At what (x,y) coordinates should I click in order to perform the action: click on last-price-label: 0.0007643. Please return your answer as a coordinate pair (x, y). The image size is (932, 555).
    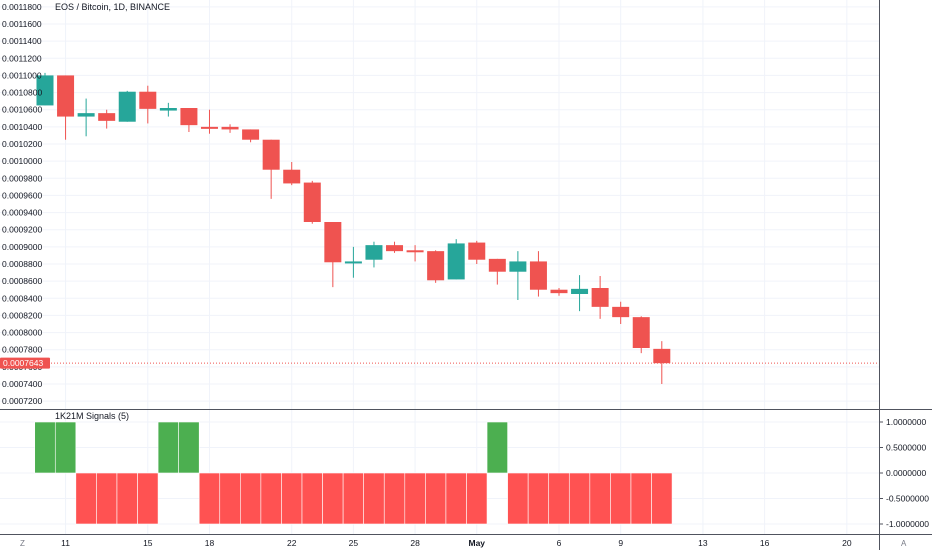
    Looking at the image, I should click on (25, 363).